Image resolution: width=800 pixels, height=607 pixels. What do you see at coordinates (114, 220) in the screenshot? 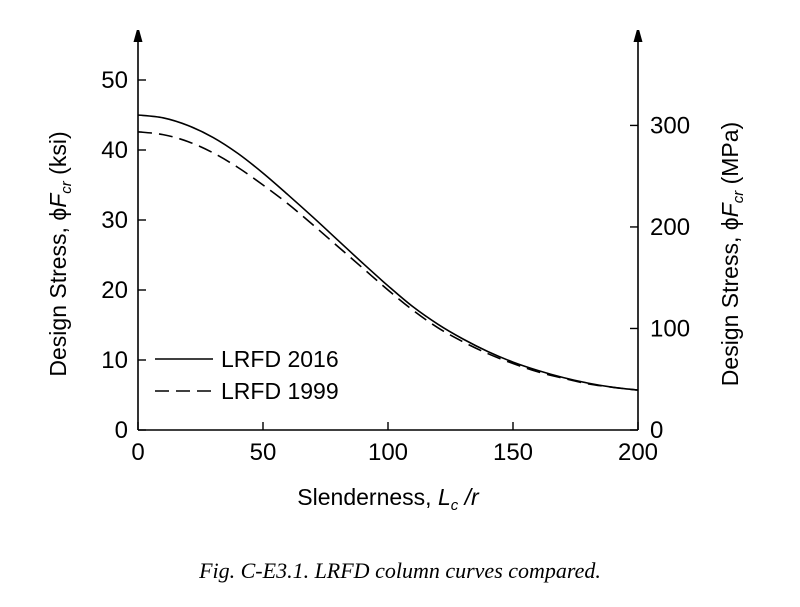
I see `y-left-tick-label: 30` at bounding box center [114, 220].